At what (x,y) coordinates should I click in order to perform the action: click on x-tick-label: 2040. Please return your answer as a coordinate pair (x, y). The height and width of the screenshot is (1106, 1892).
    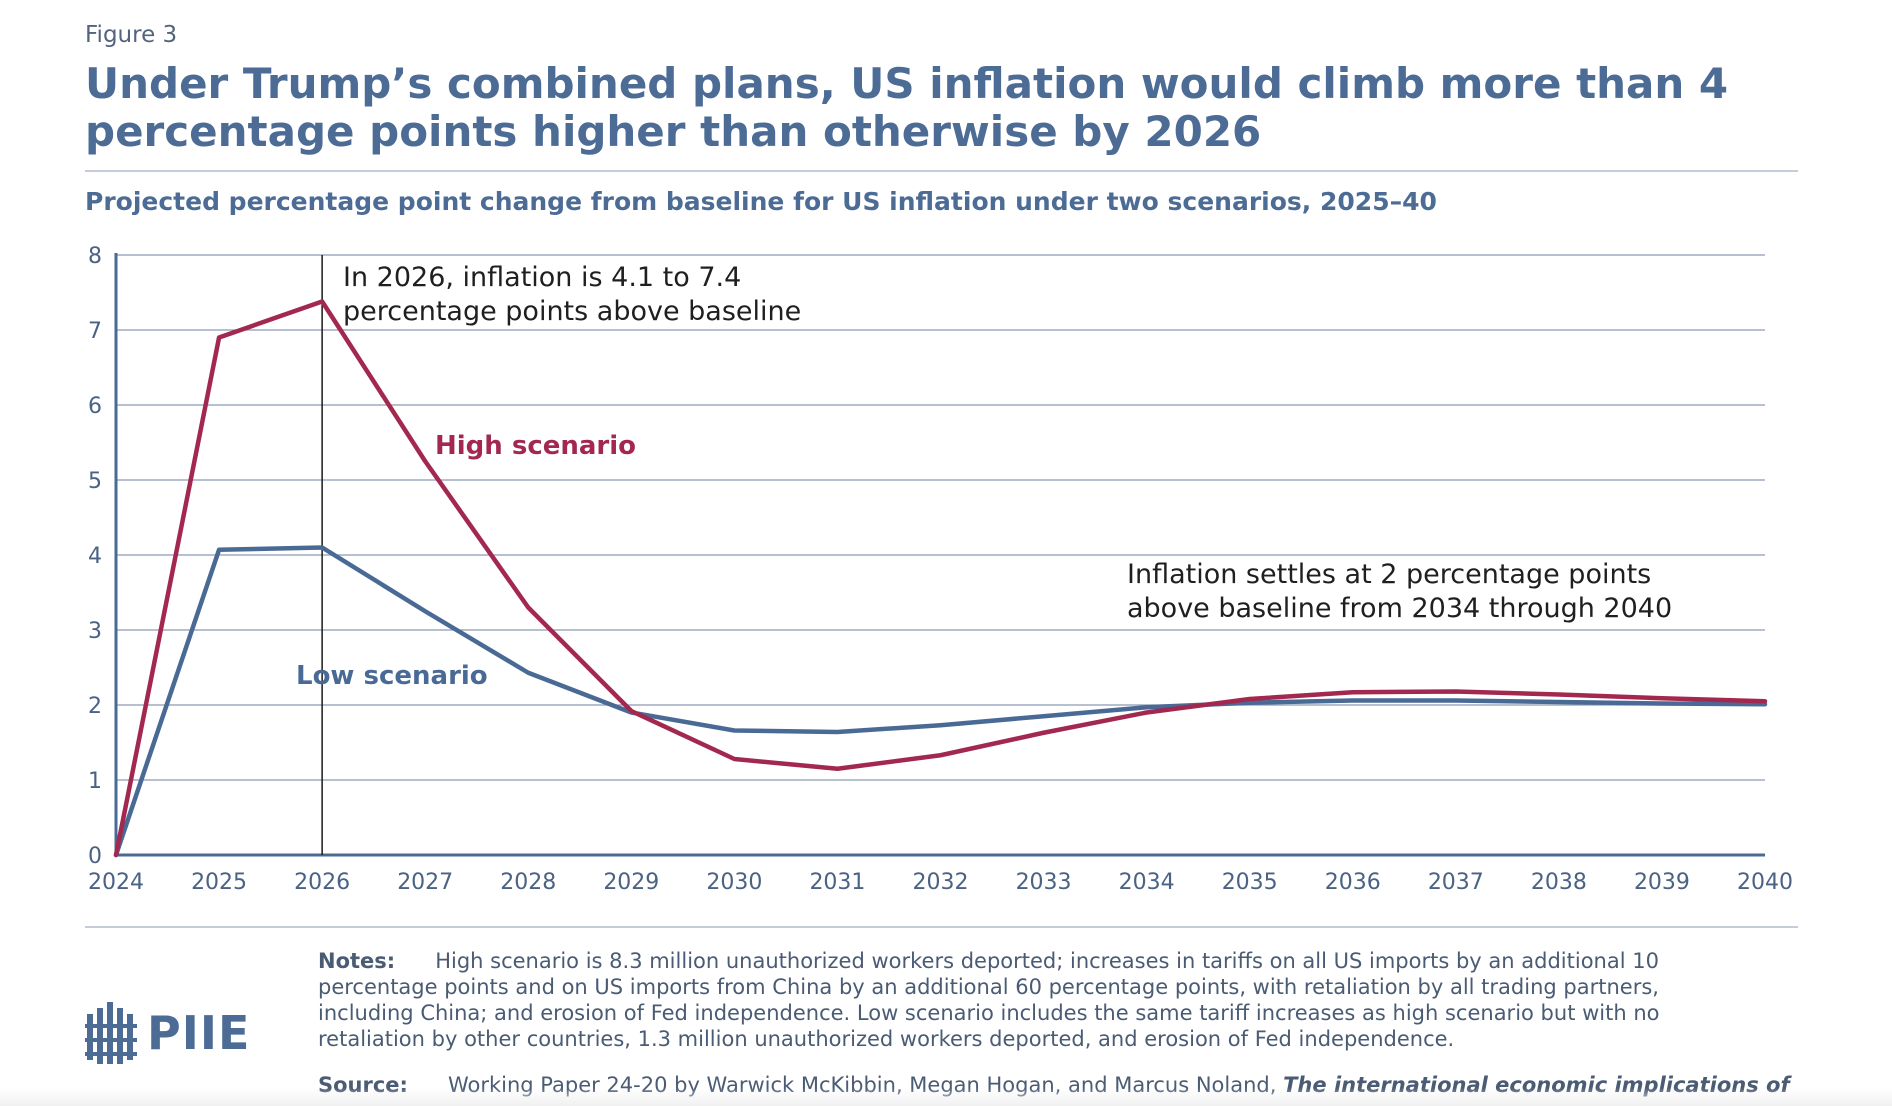
    Looking at the image, I should click on (1765, 882).